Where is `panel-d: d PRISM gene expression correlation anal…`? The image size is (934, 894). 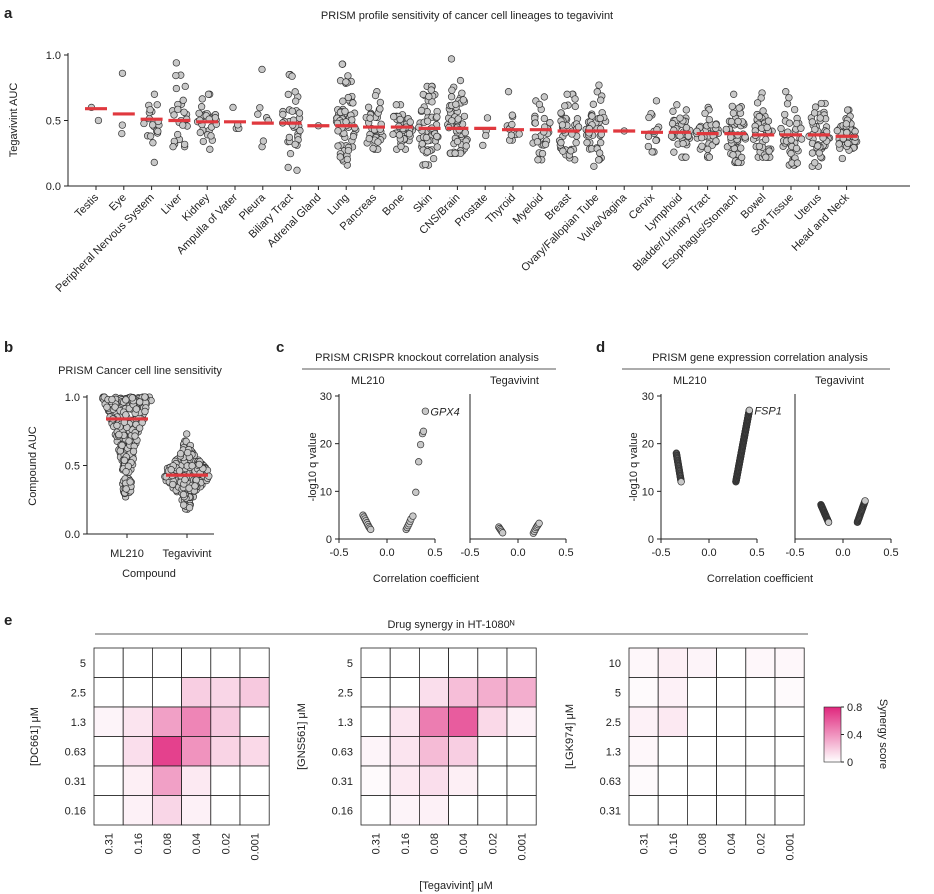 panel-d: d PRISM gene expression correlation anal… is located at coordinates (747, 462).